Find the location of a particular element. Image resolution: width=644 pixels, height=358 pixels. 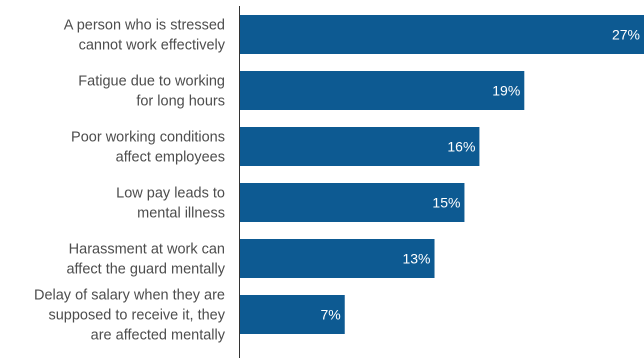

category-label-0-line-0: A person who is stressed is located at coordinates (144, 26).